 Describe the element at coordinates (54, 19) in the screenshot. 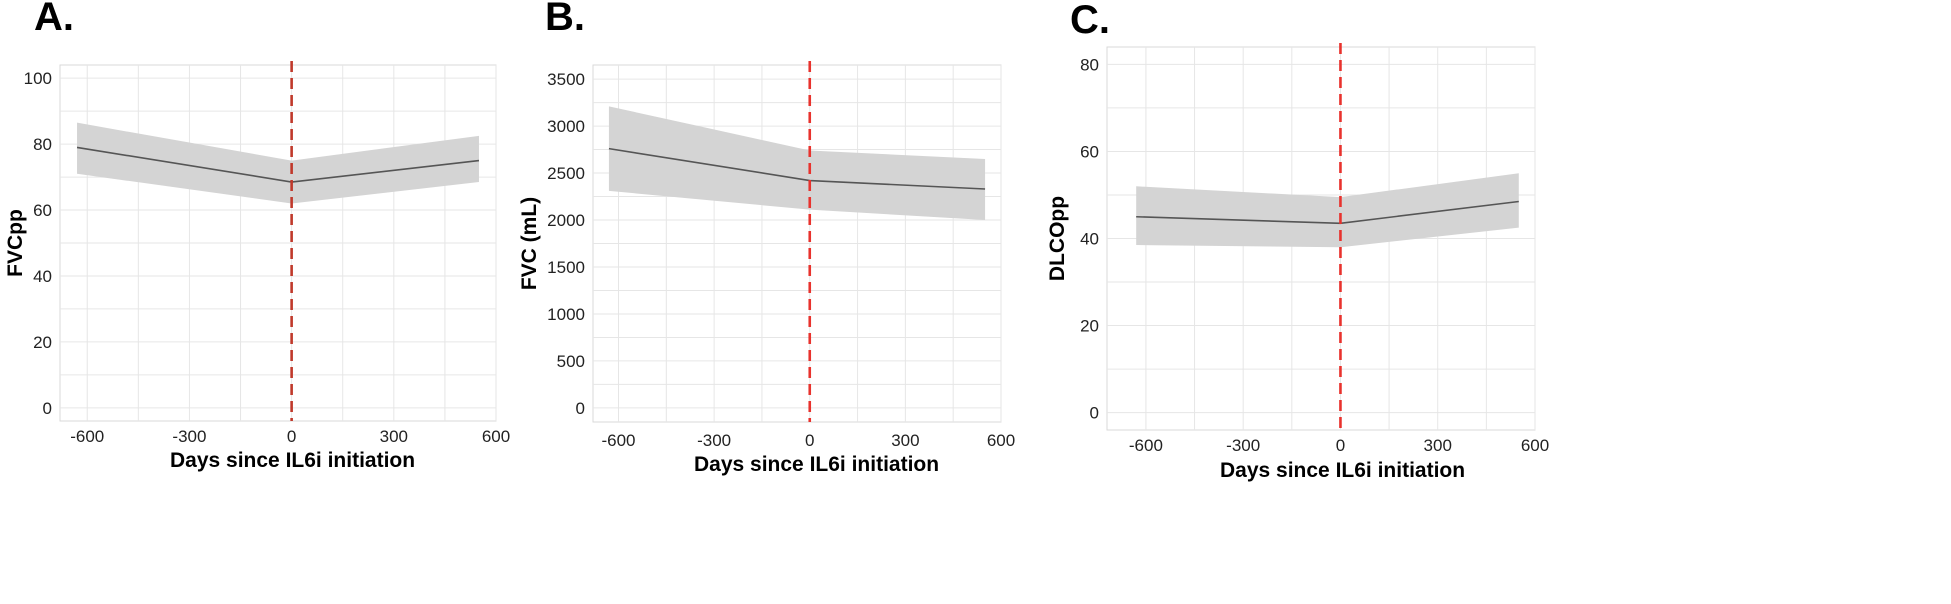

I see `panel-letter: A.` at that location.